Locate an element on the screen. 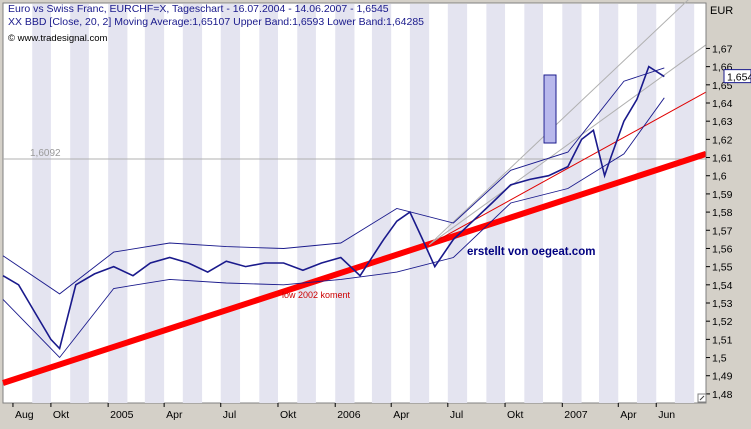 The height and width of the screenshot is (429, 751). y-tick-label: 1,51 is located at coordinates (722, 340).